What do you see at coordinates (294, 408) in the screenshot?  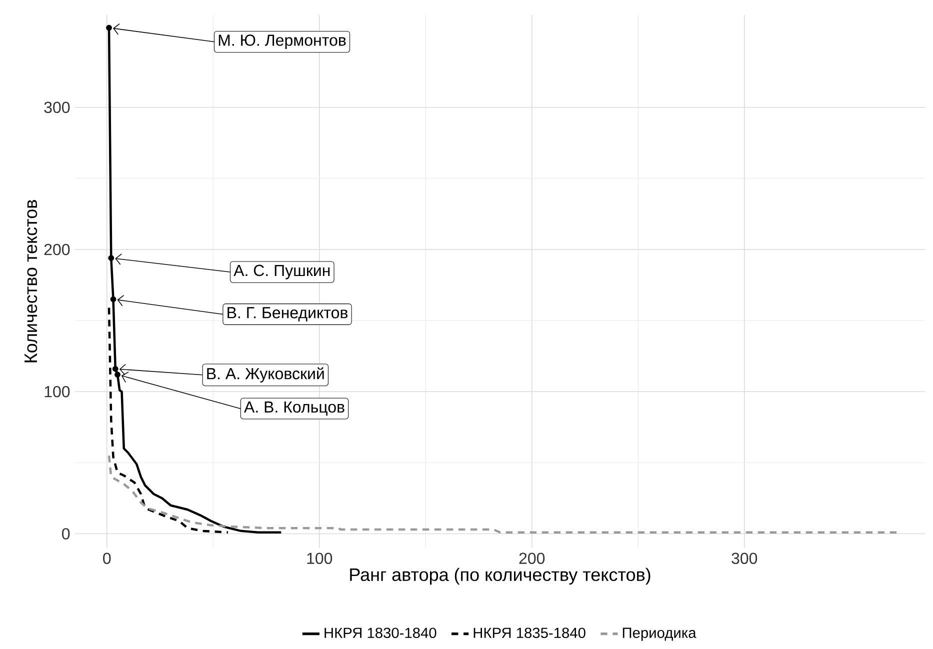 I see `annotation: А. В. Кольцов` at bounding box center [294, 408].